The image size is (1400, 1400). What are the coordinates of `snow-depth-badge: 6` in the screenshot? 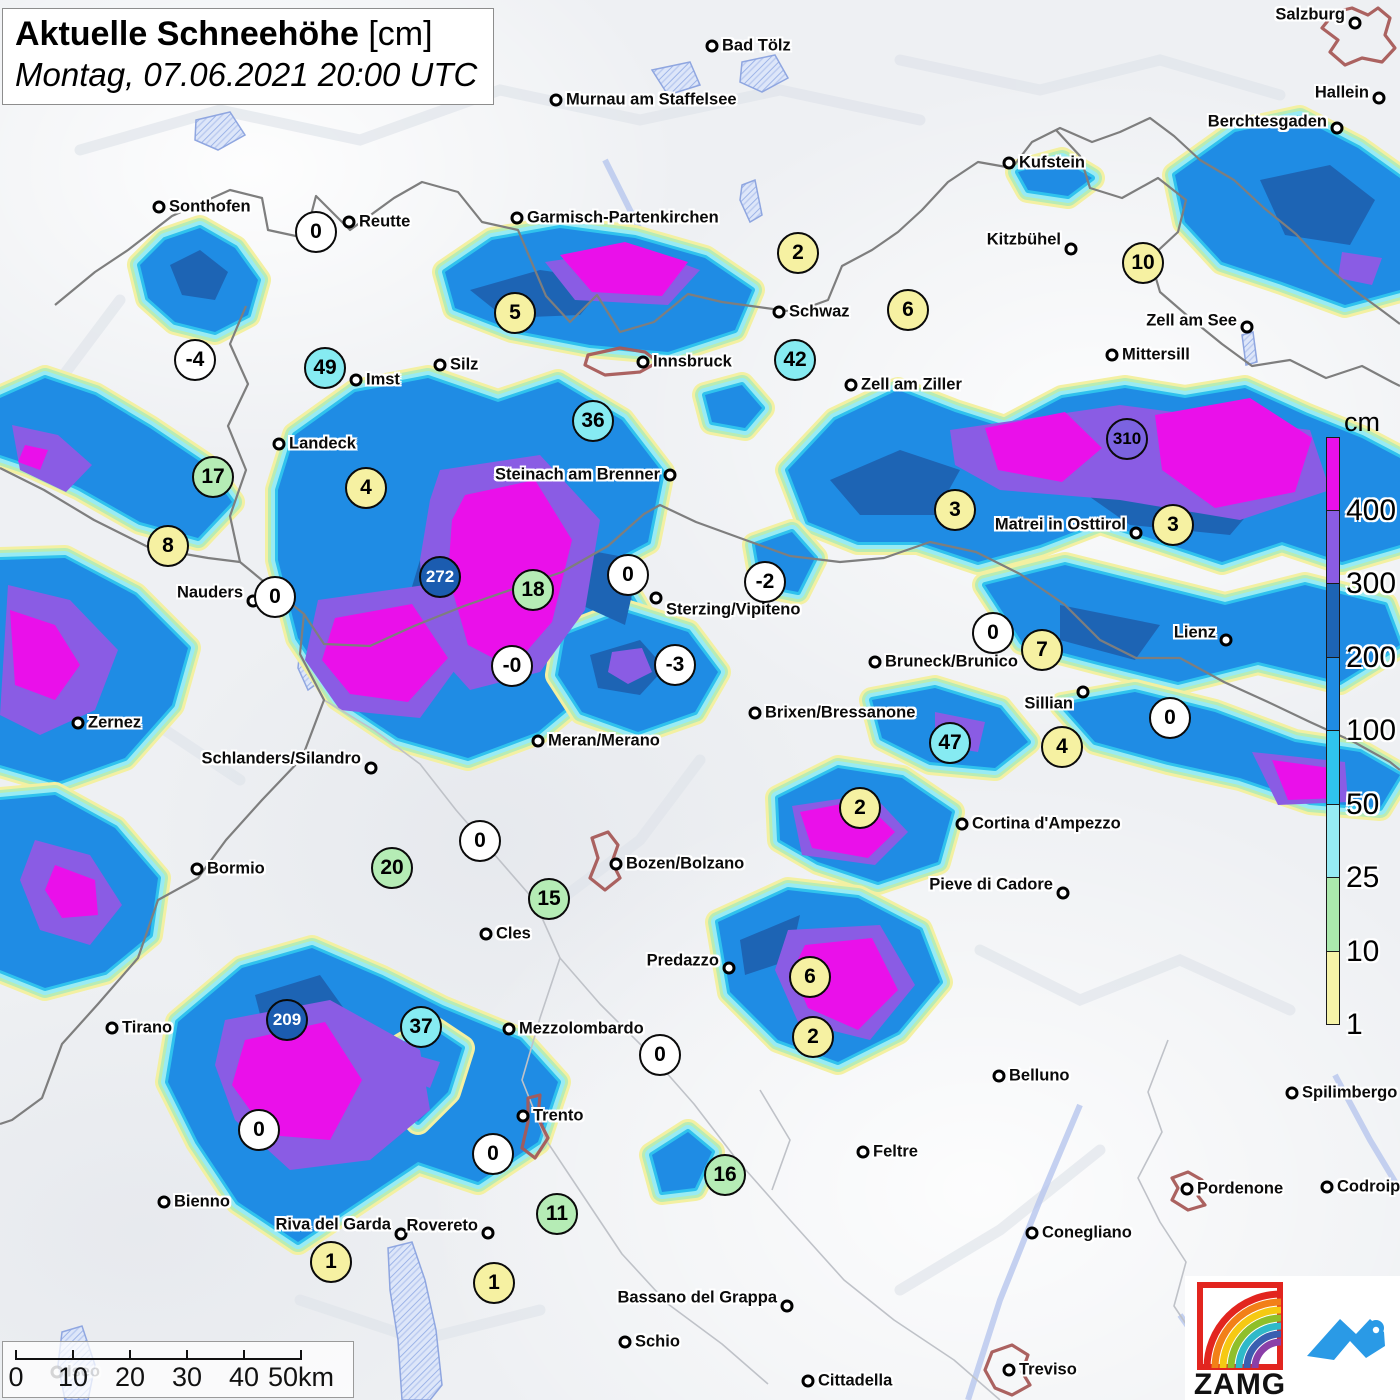 It's located at (810, 977).